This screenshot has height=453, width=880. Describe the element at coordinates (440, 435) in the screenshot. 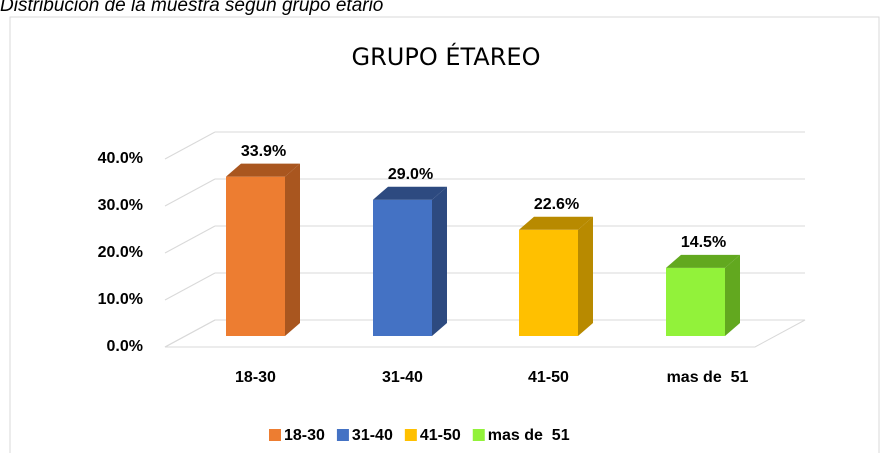

I see `legend-label: 41-50` at that location.